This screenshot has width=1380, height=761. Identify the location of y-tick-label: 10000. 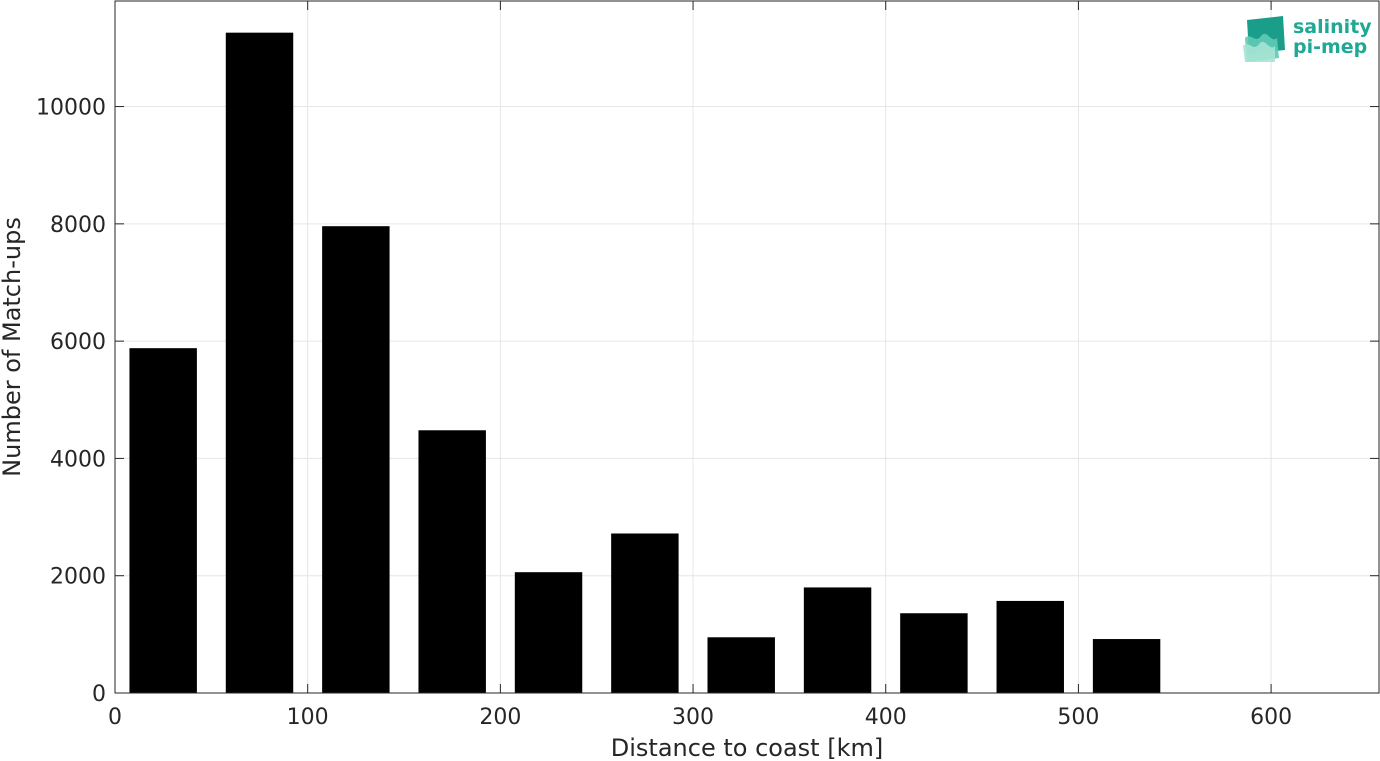
(71, 108).